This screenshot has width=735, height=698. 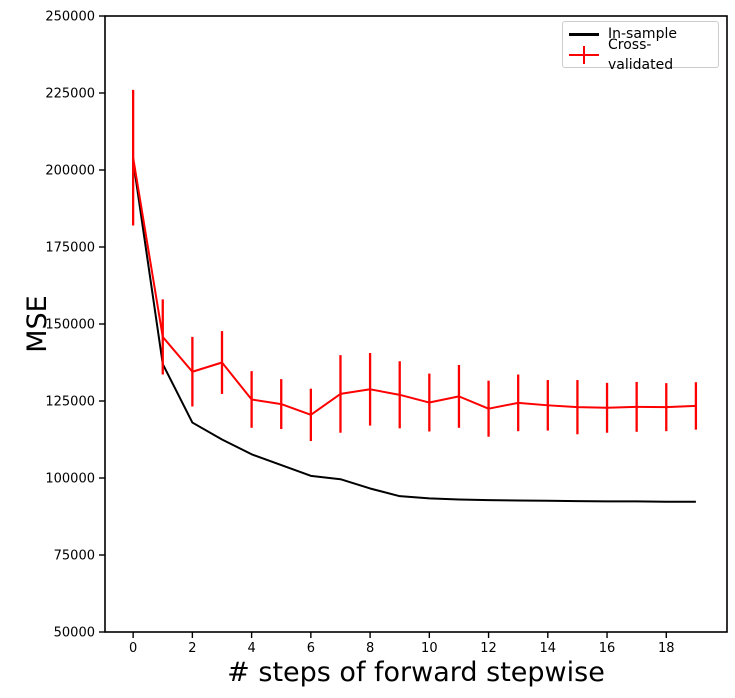 I want to click on x-tick-label: 4, so click(x=251, y=648).